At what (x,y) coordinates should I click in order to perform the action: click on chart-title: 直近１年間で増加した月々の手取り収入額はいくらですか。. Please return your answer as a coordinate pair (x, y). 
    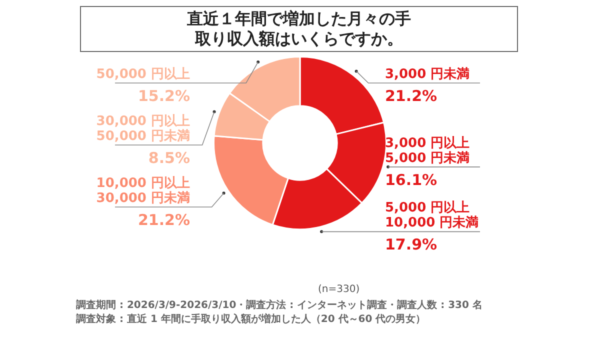
    Looking at the image, I should click on (299, 29).